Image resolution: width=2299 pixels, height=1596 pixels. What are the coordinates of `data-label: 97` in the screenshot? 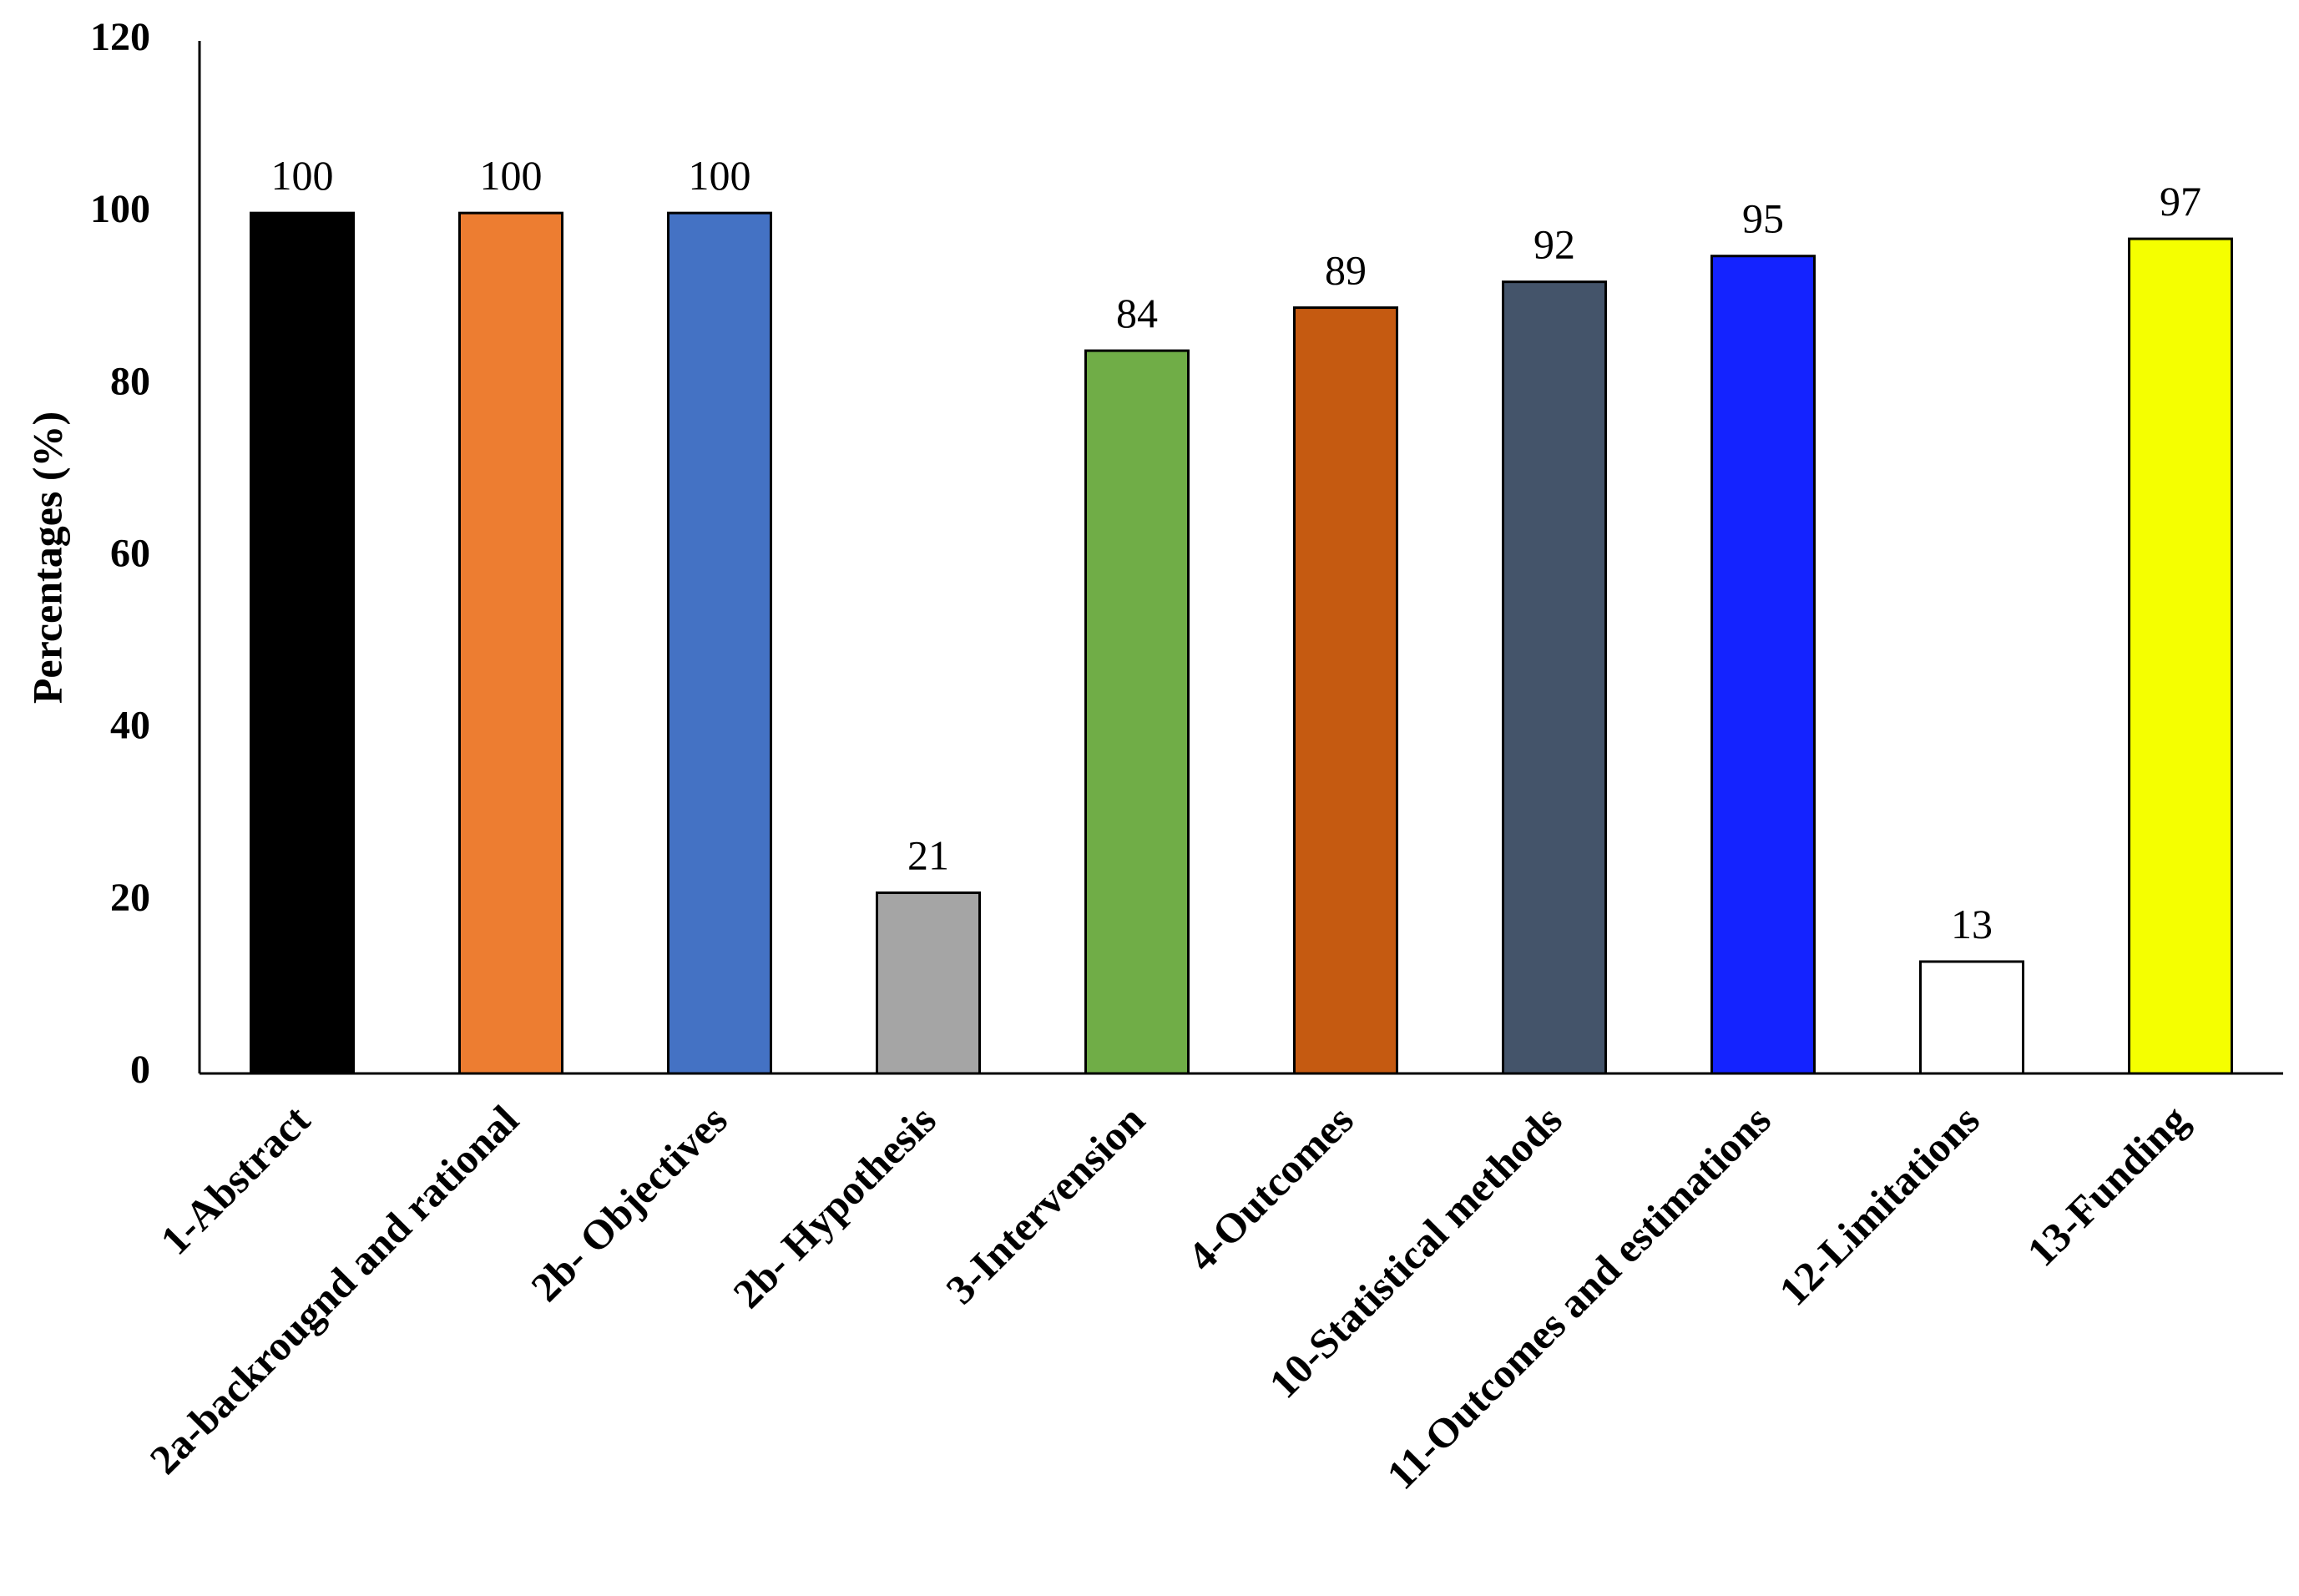 It's located at (2180, 201).